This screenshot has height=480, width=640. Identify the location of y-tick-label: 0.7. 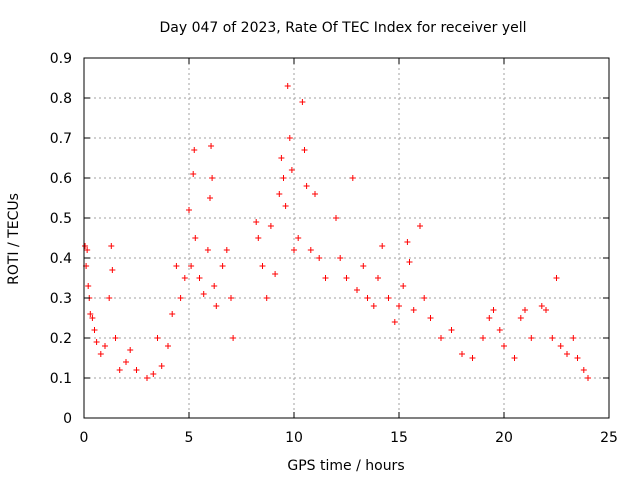
(61, 139).